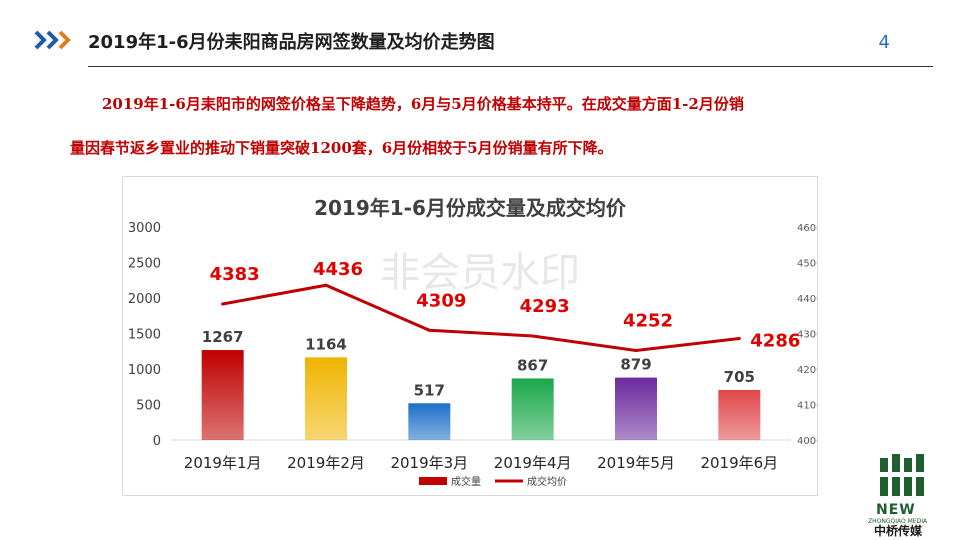 The image size is (960, 540). I want to click on price-value-label: 4252, so click(648, 321).